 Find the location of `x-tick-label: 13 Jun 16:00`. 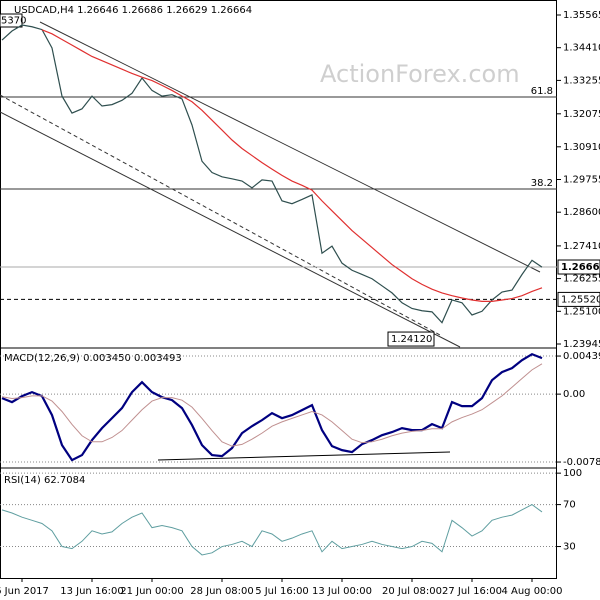

x-tick-label: 13 Jun 16:00 is located at coordinates (92, 591).